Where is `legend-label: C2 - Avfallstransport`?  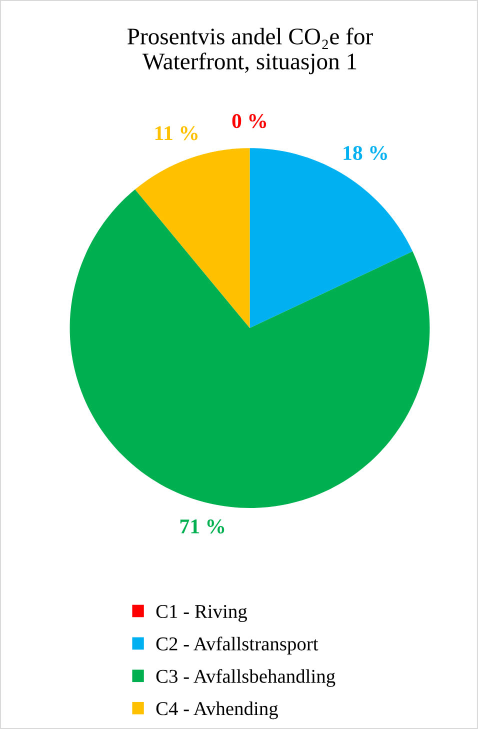
legend-label: C2 - Avfallstransport is located at coordinates (237, 645).